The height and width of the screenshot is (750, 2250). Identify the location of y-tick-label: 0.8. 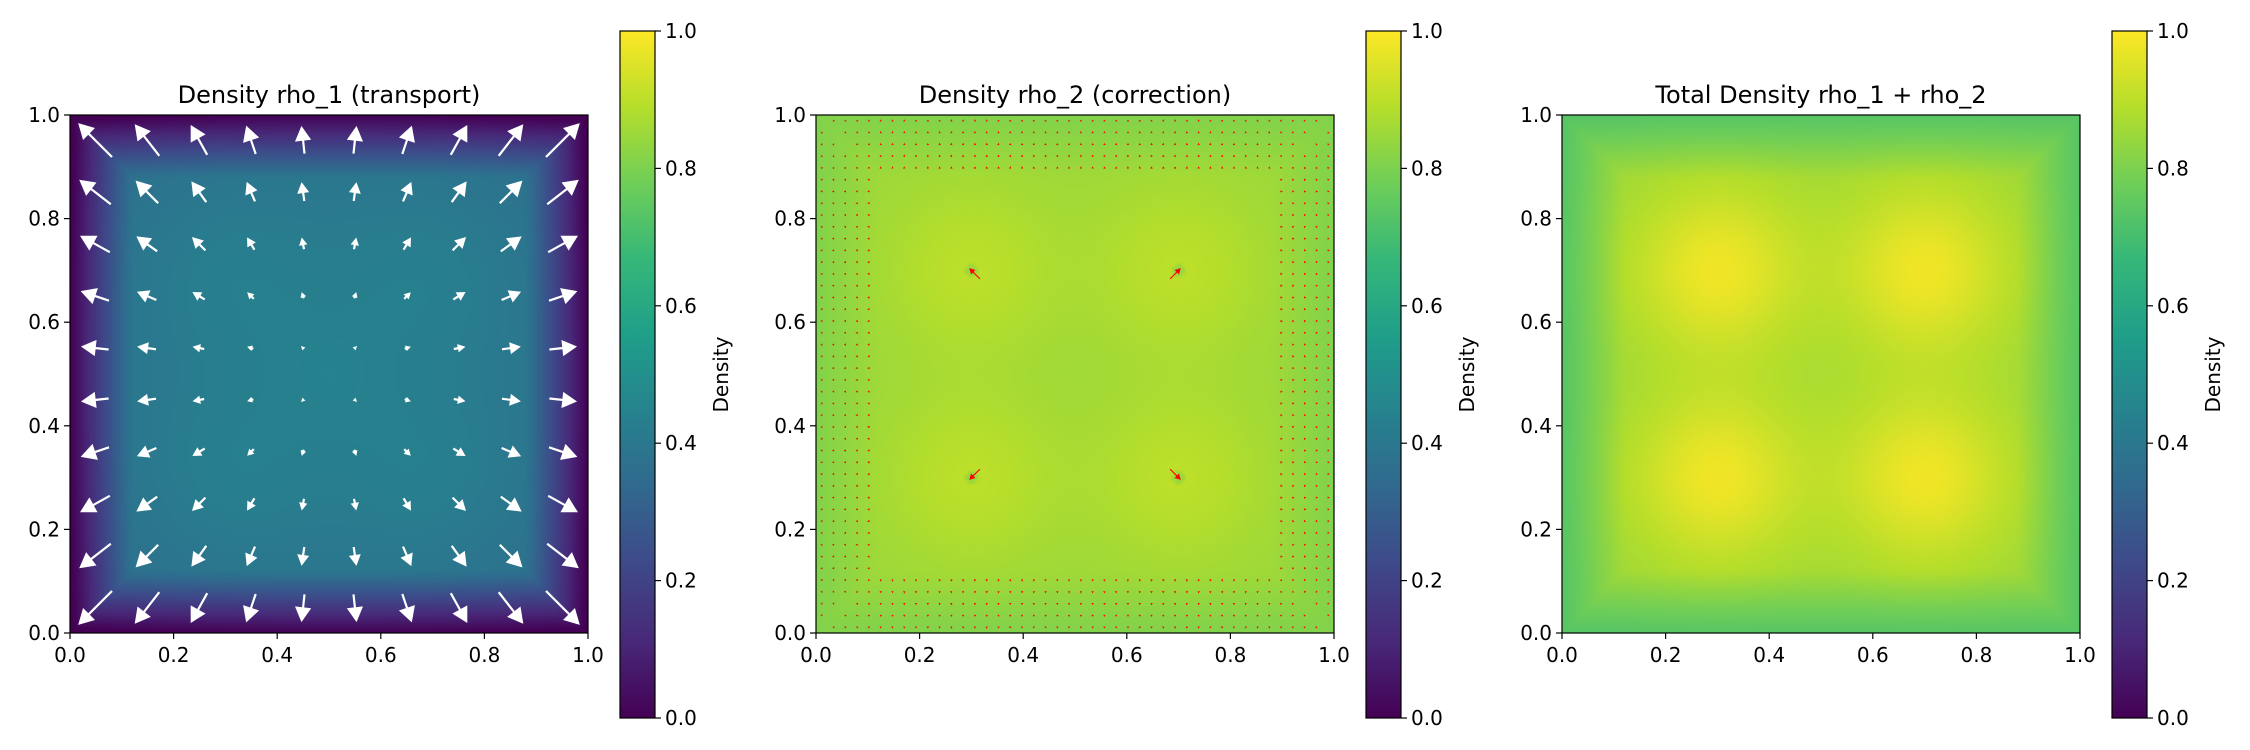
(44, 219).